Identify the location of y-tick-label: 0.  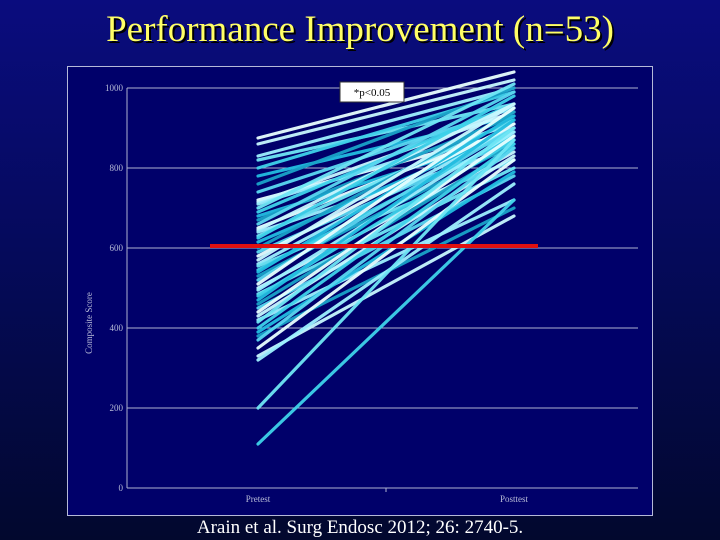
(121, 488).